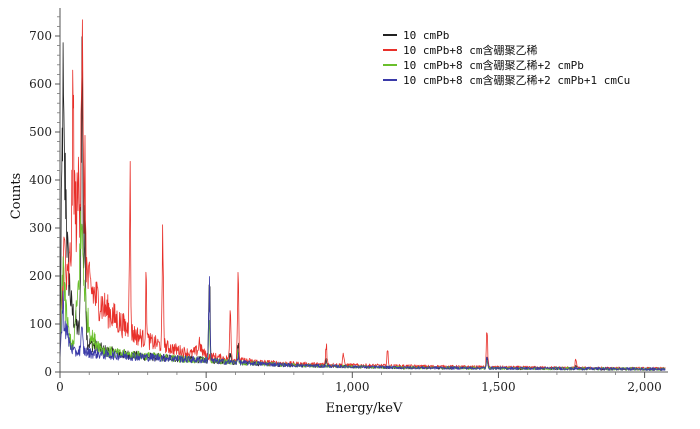 The width and height of the screenshot is (700, 429). What do you see at coordinates (40, 132) in the screenshot?
I see `y-tick-label: 500` at bounding box center [40, 132].